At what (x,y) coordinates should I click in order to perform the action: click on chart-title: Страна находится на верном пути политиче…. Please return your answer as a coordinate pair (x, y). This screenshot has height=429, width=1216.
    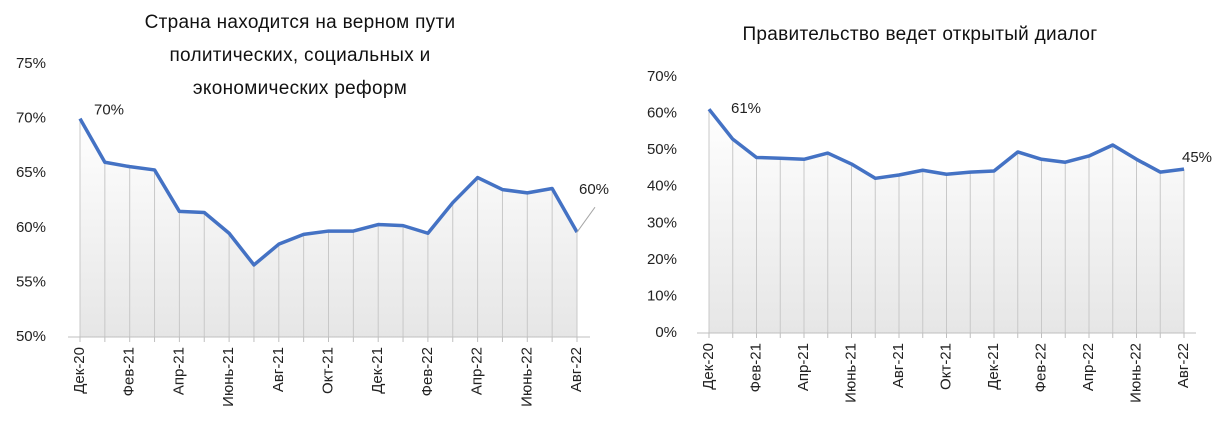
    Looking at the image, I should click on (300, 55).